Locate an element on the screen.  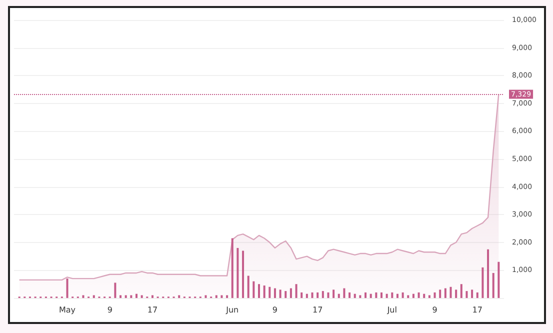
x-tick-label: May is located at coordinates (67, 310).